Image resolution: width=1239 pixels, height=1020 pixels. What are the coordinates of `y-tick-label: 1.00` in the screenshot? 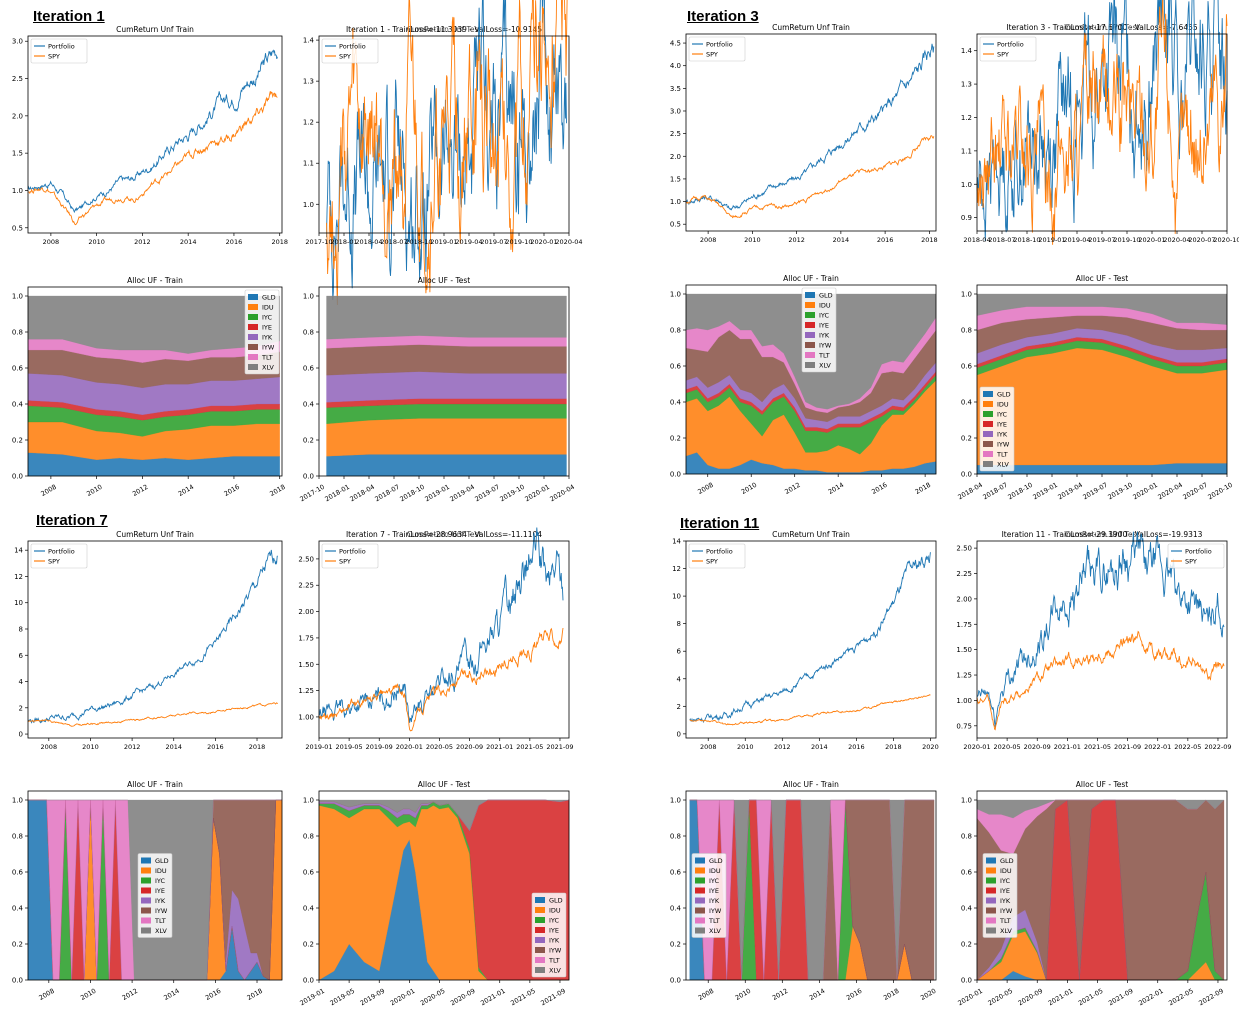 It's located at (964, 701).